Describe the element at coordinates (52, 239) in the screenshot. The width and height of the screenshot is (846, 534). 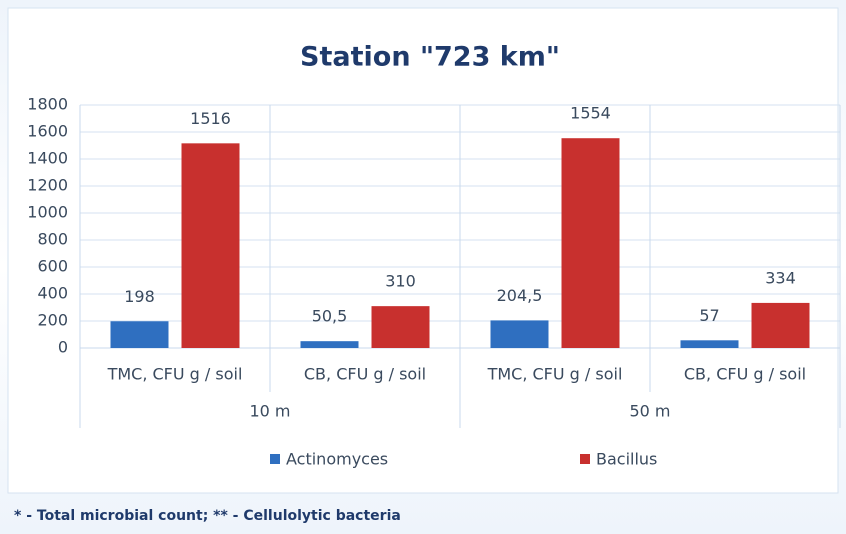
I see `y-tick-label: 800` at that location.